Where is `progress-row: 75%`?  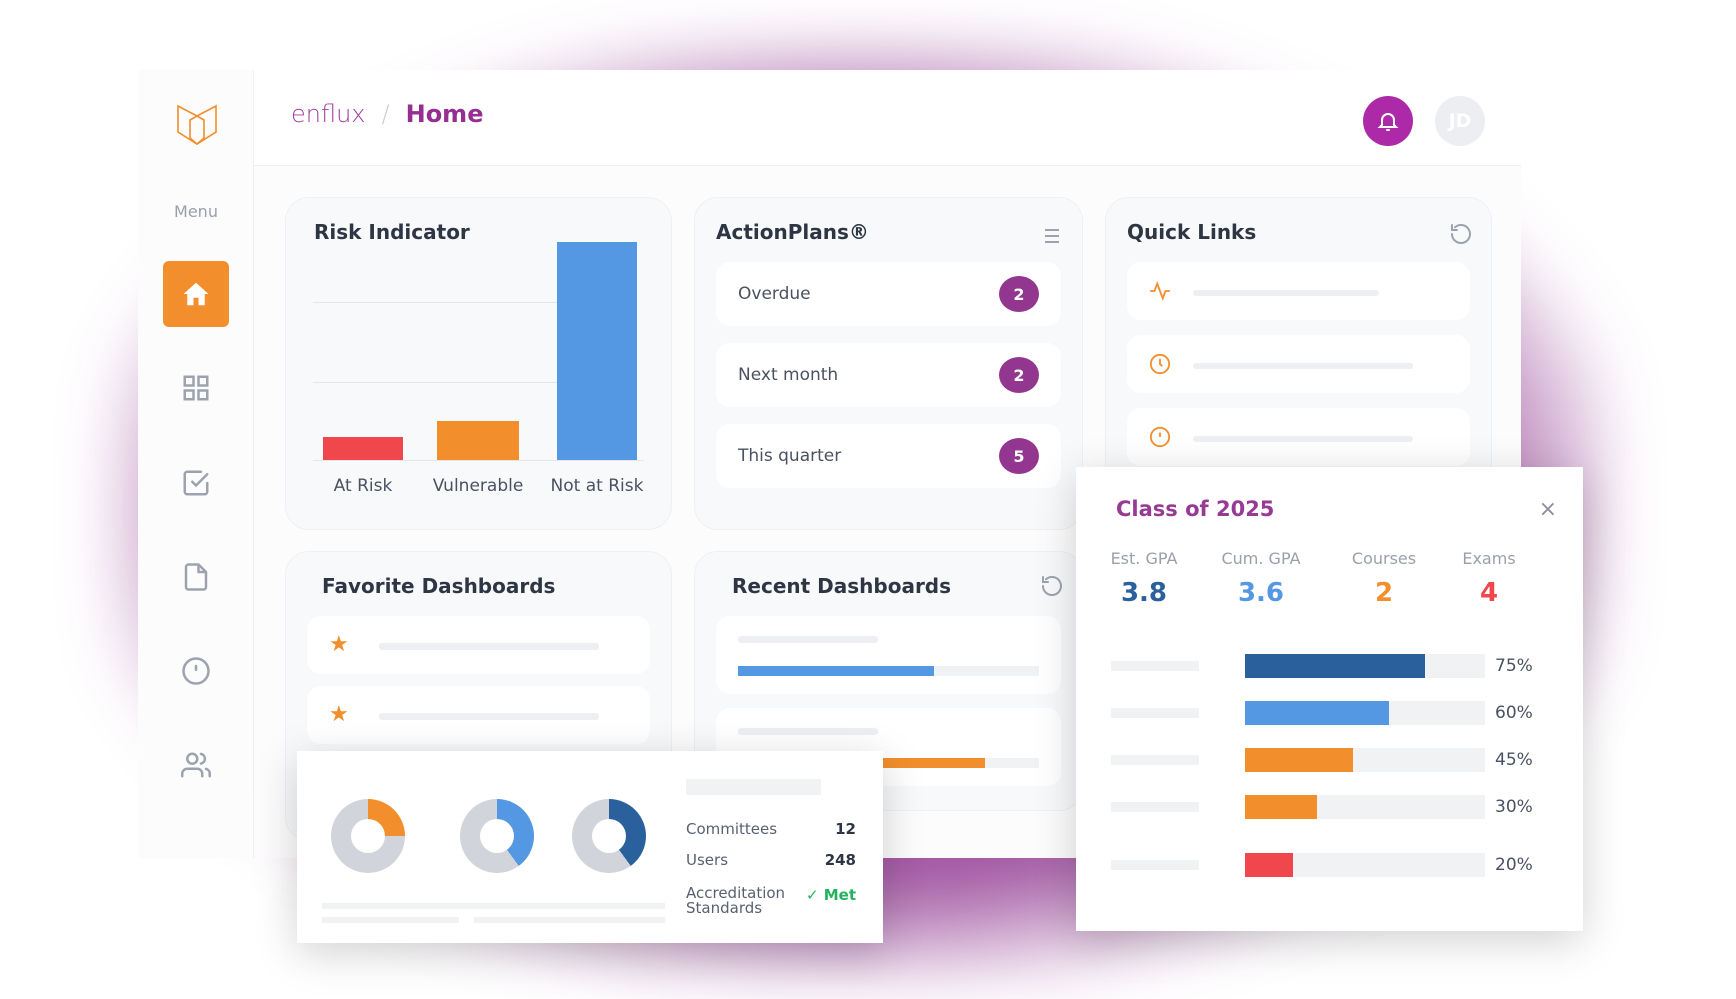
progress-row: 75% is located at coordinates (1326, 666).